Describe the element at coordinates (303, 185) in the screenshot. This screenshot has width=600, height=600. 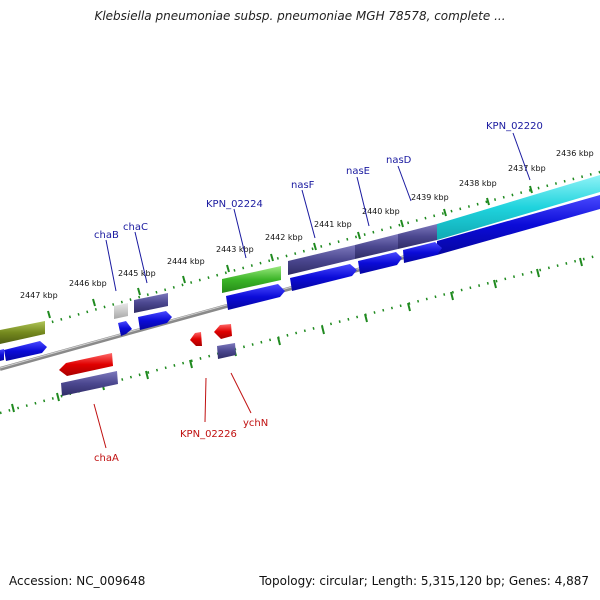
I see `gene-label-nasf: nasF` at that location.